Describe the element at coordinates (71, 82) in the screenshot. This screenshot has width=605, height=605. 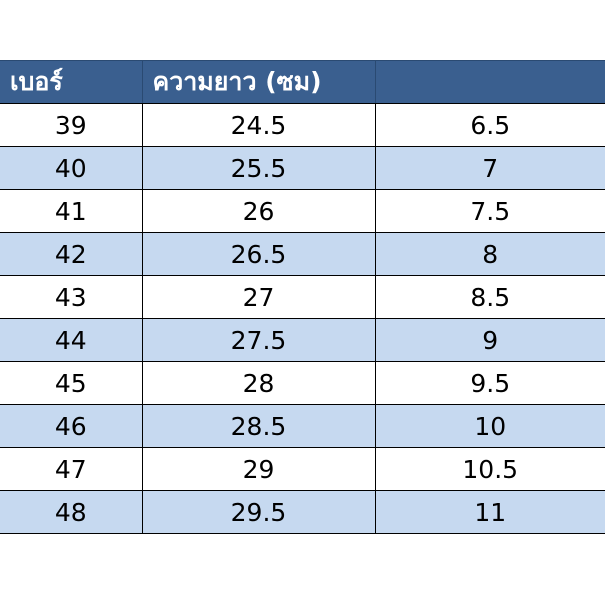
I see `header-cell: เบอร์` at that location.